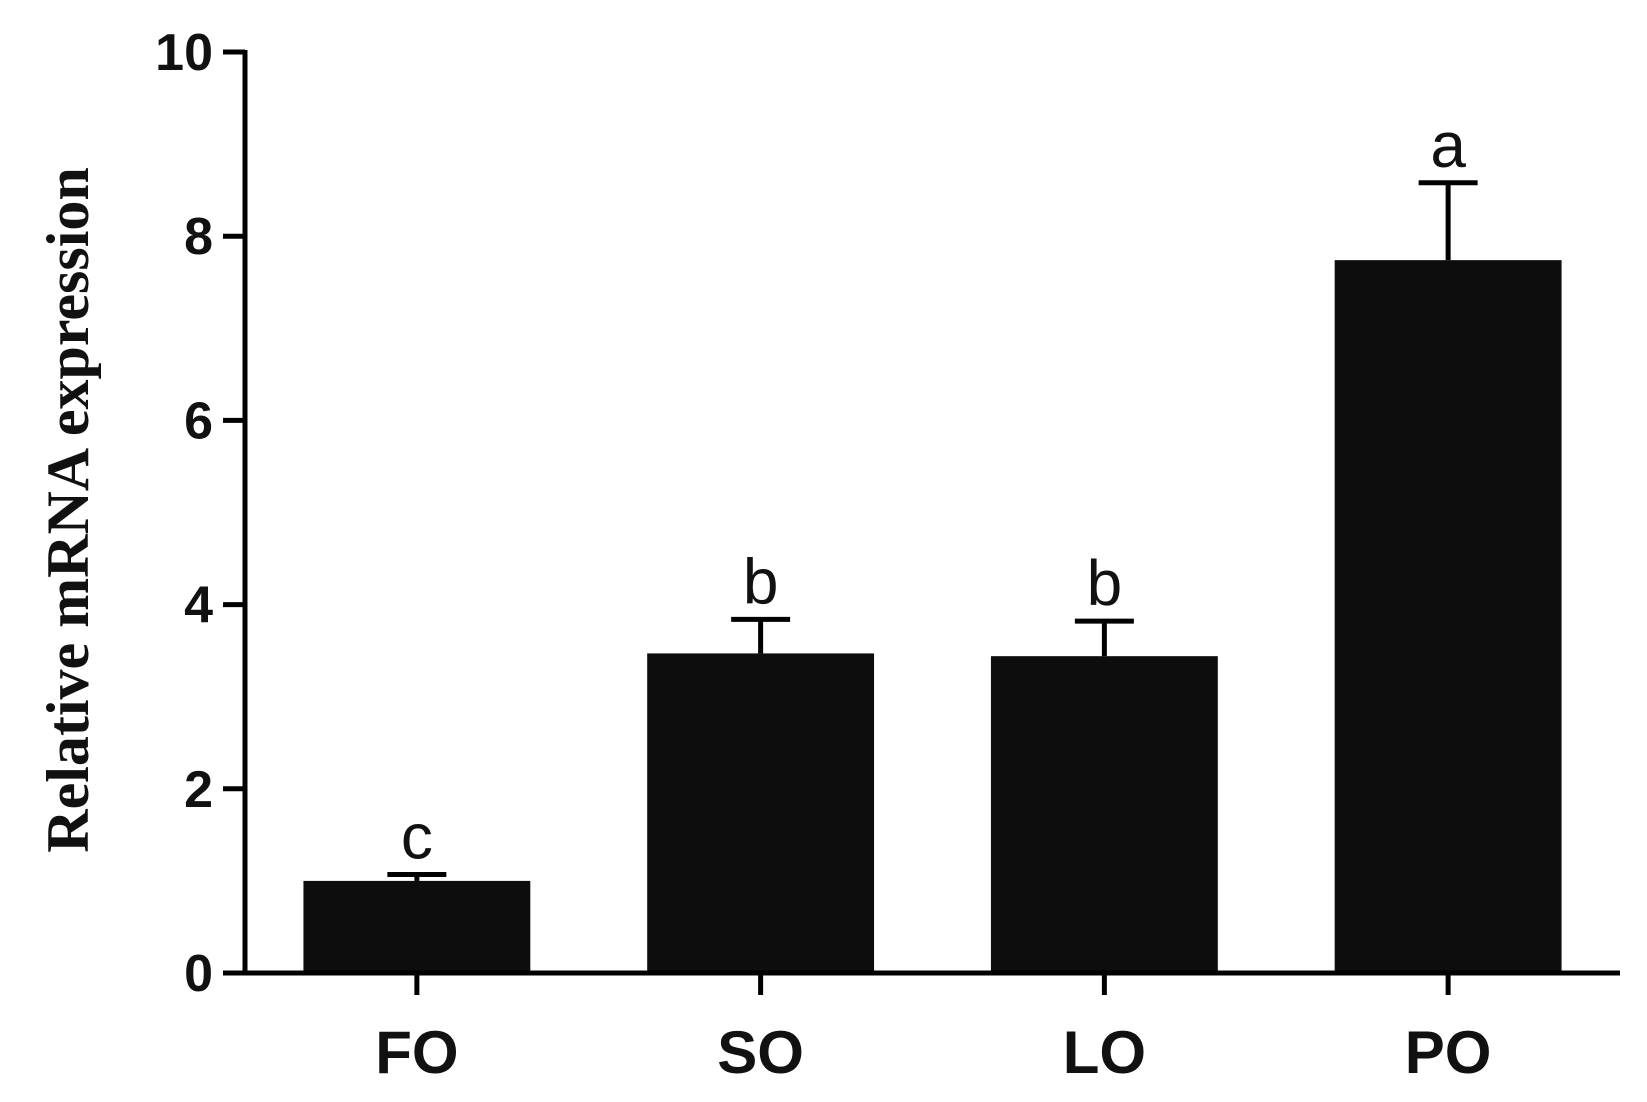 The width and height of the screenshot is (1647, 1102). Describe the element at coordinates (417, 836) in the screenshot. I see `significance-label: c` at that location.